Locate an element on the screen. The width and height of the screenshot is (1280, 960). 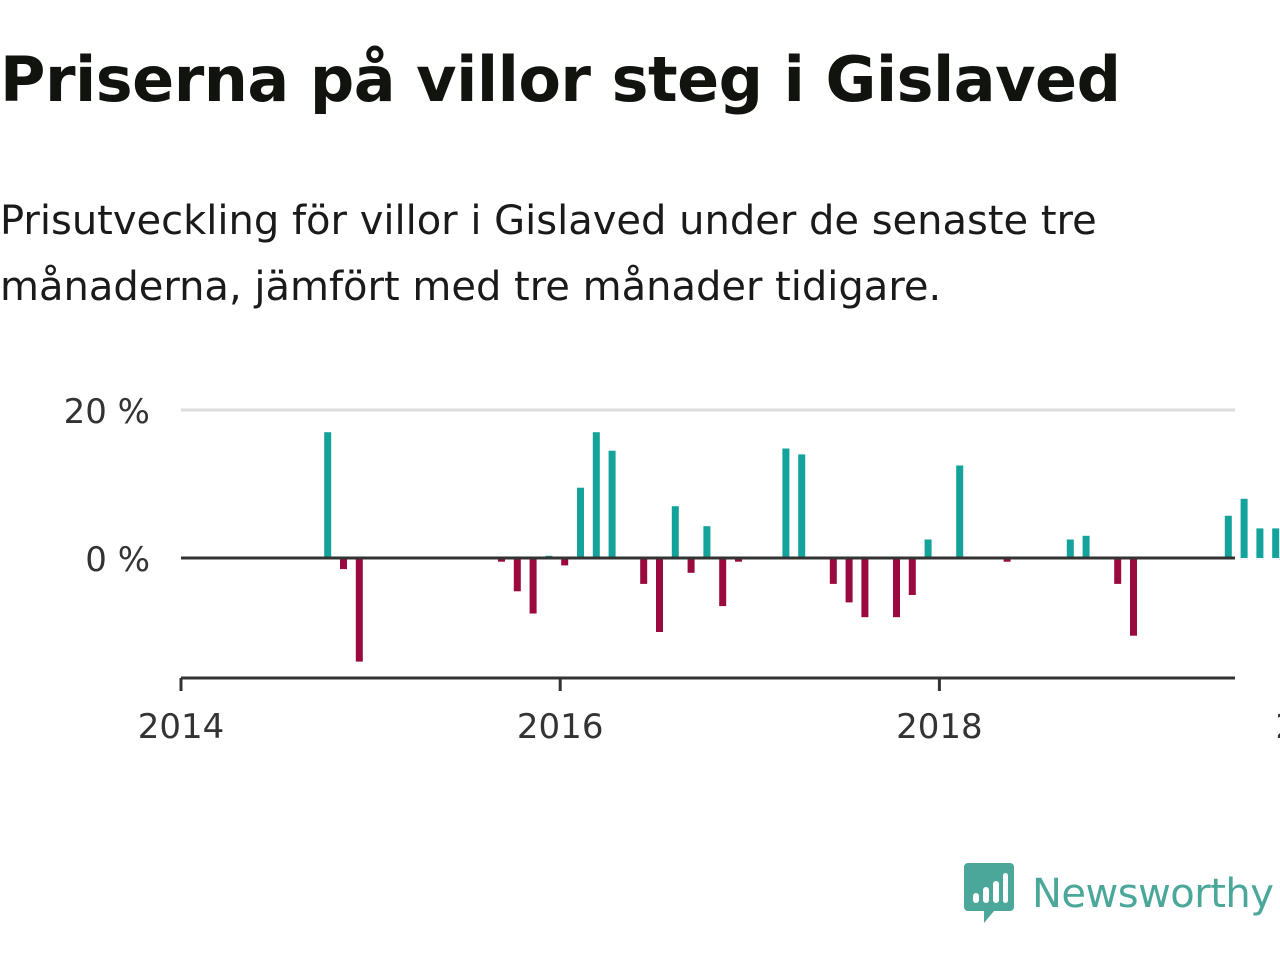
y-tick-label: 20 % is located at coordinates (107, 412).